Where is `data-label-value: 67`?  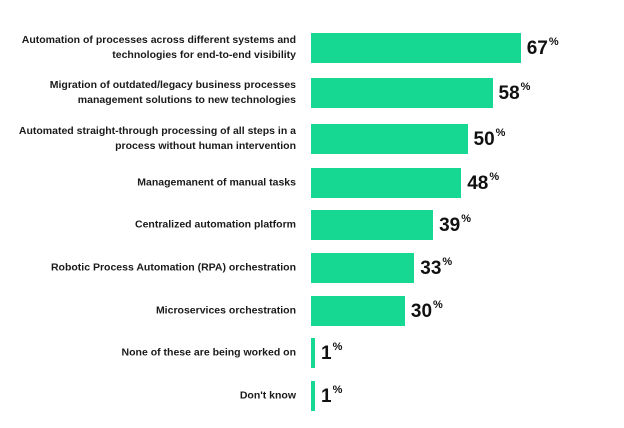 data-label-value: 67 is located at coordinates (537, 48).